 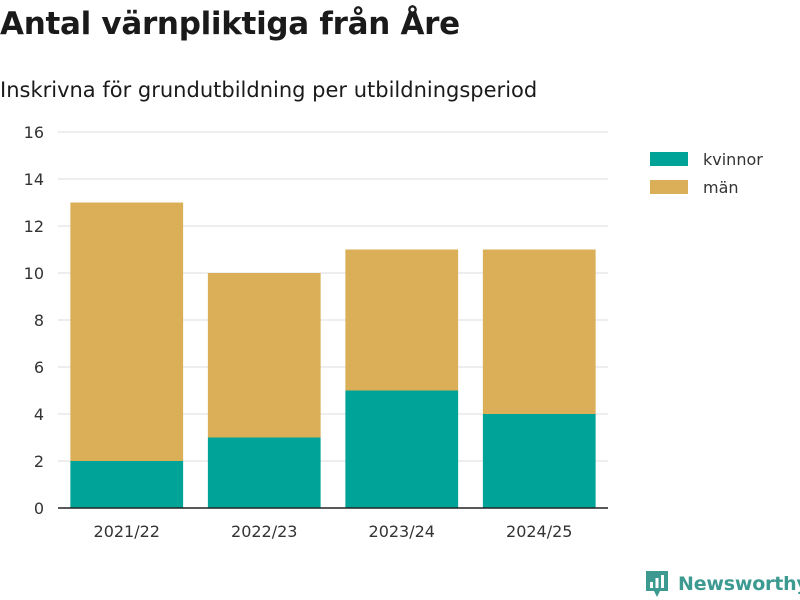 I want to click on legend-label: män, so click(x=721, y=187).